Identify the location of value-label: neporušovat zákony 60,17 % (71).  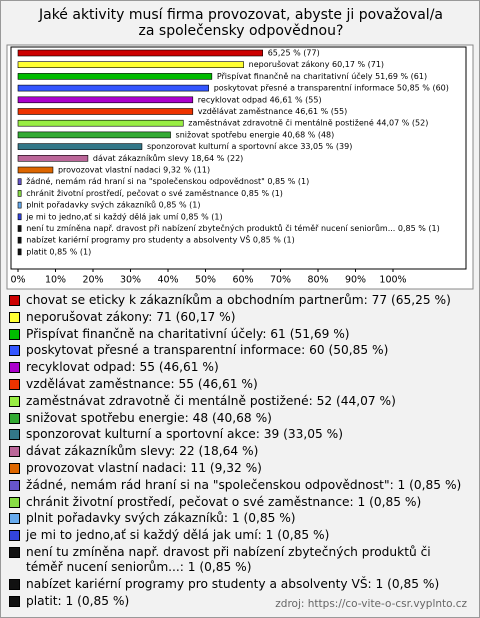
(316, 64).